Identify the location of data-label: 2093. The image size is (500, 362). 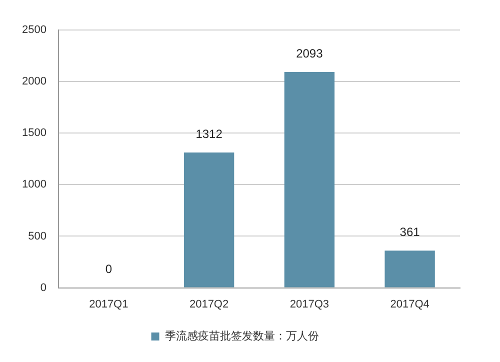
(310, 53).